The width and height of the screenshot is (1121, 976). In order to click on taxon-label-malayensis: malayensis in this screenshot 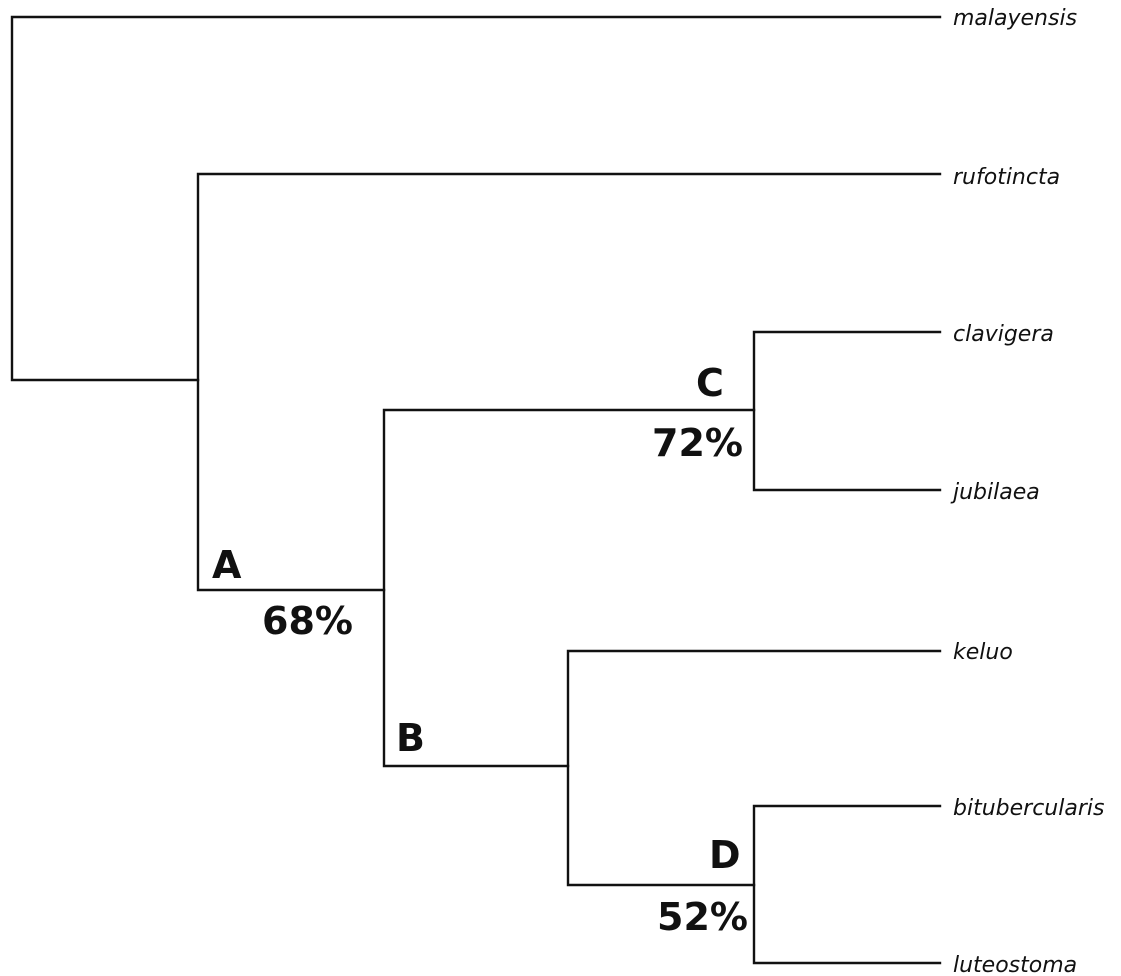, I will do `click(1015, 18)`.